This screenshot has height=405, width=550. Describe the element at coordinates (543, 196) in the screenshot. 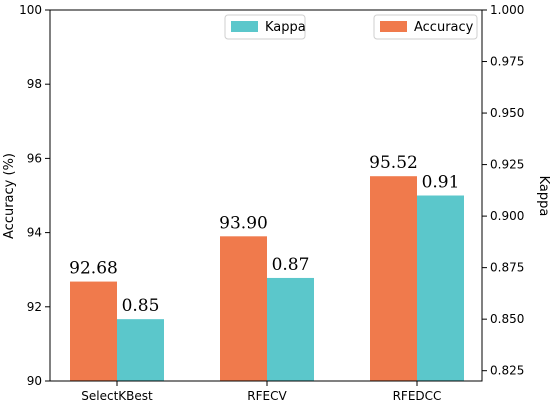

I see `y2-axis-label: Kappa` at that location.